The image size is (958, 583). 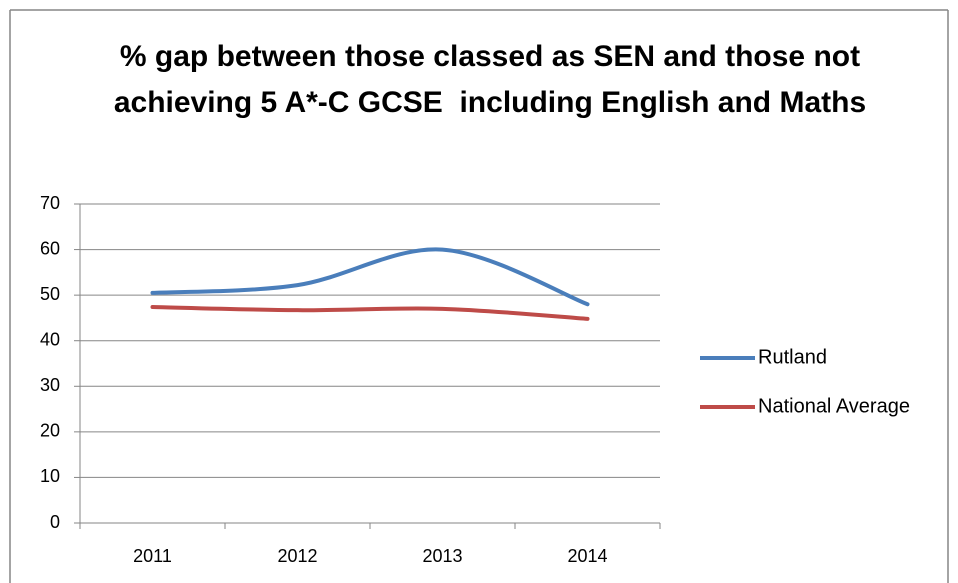 I want to click on y-tick-label: 70, so click(x=50, y=203).